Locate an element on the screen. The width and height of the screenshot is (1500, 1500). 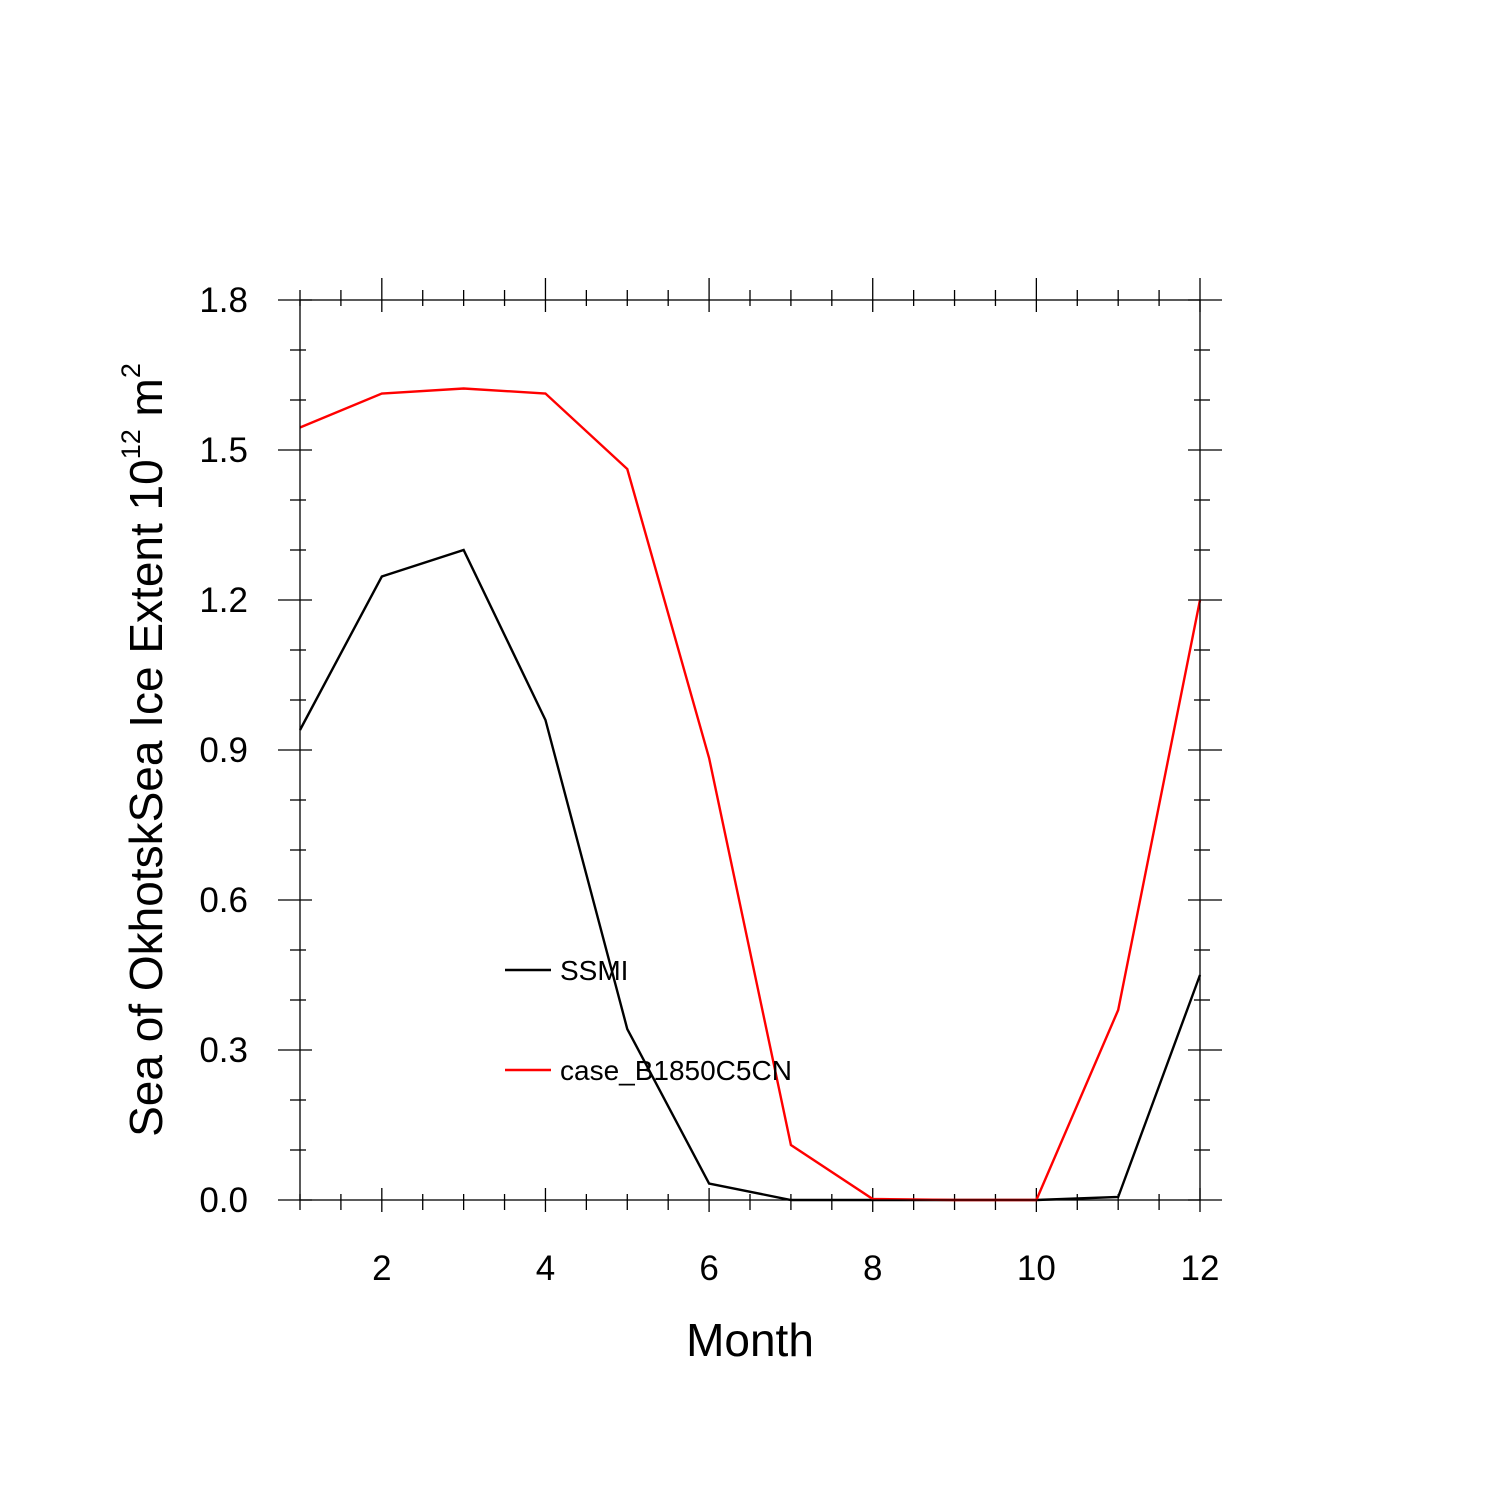
y-axis-title-base: Sea of OkhotskSea Ice Extent 10 is located at coordinates (146, 798).